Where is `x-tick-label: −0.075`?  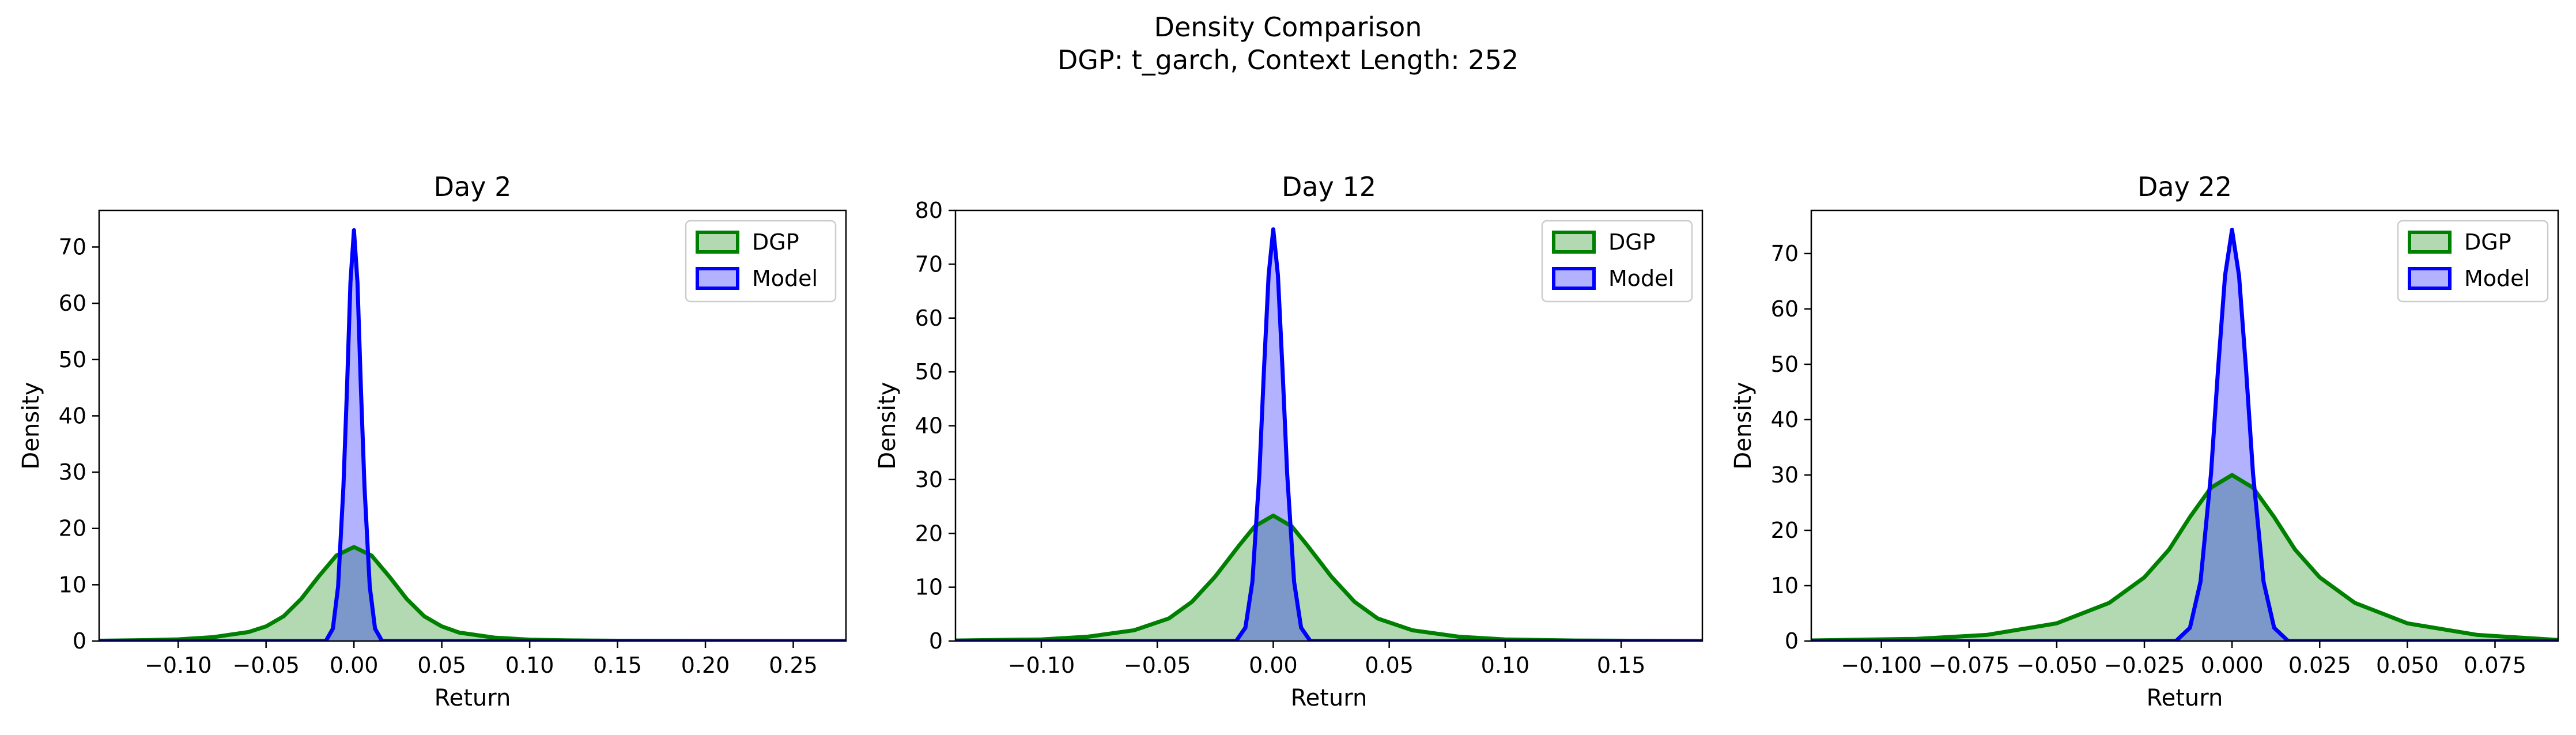
x-tick-label: −0.075 is located at coordinates (1969, 665).